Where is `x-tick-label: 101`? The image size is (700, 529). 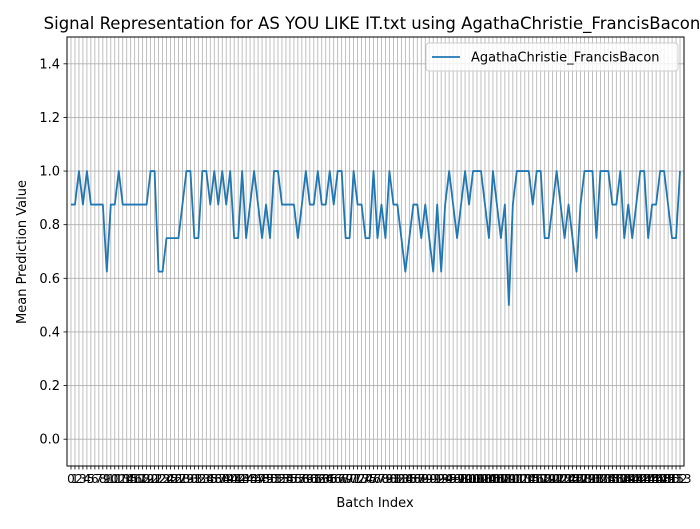 x-tick-label: 101 is located at coordinates (473, 479).